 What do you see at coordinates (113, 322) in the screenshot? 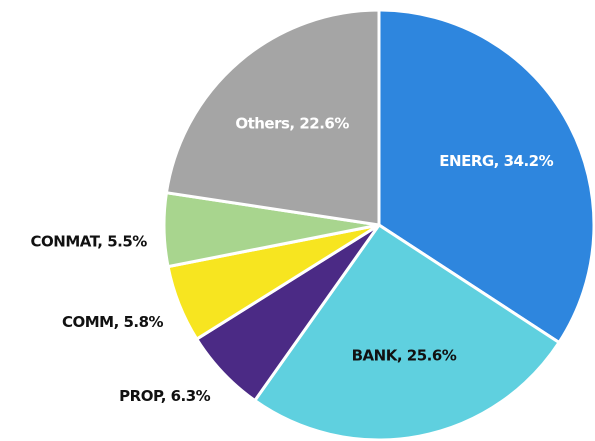
I see `data-label: COMM, 5.8%` at bounding box center [113, 322].